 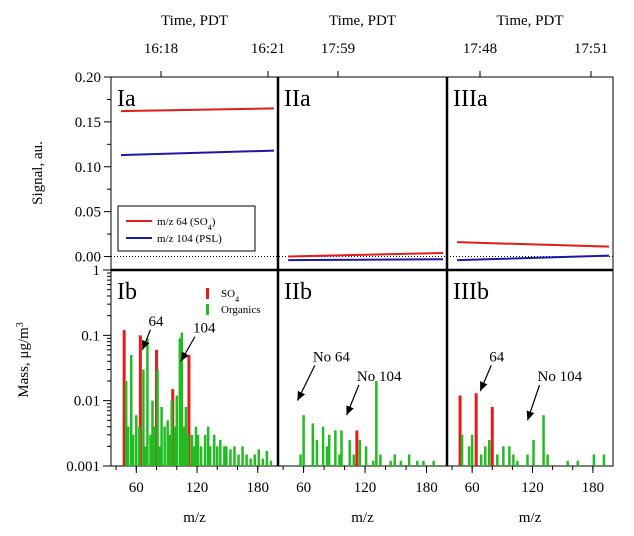 I want to click on panel-label: Ib, so click(x=127, y=292).